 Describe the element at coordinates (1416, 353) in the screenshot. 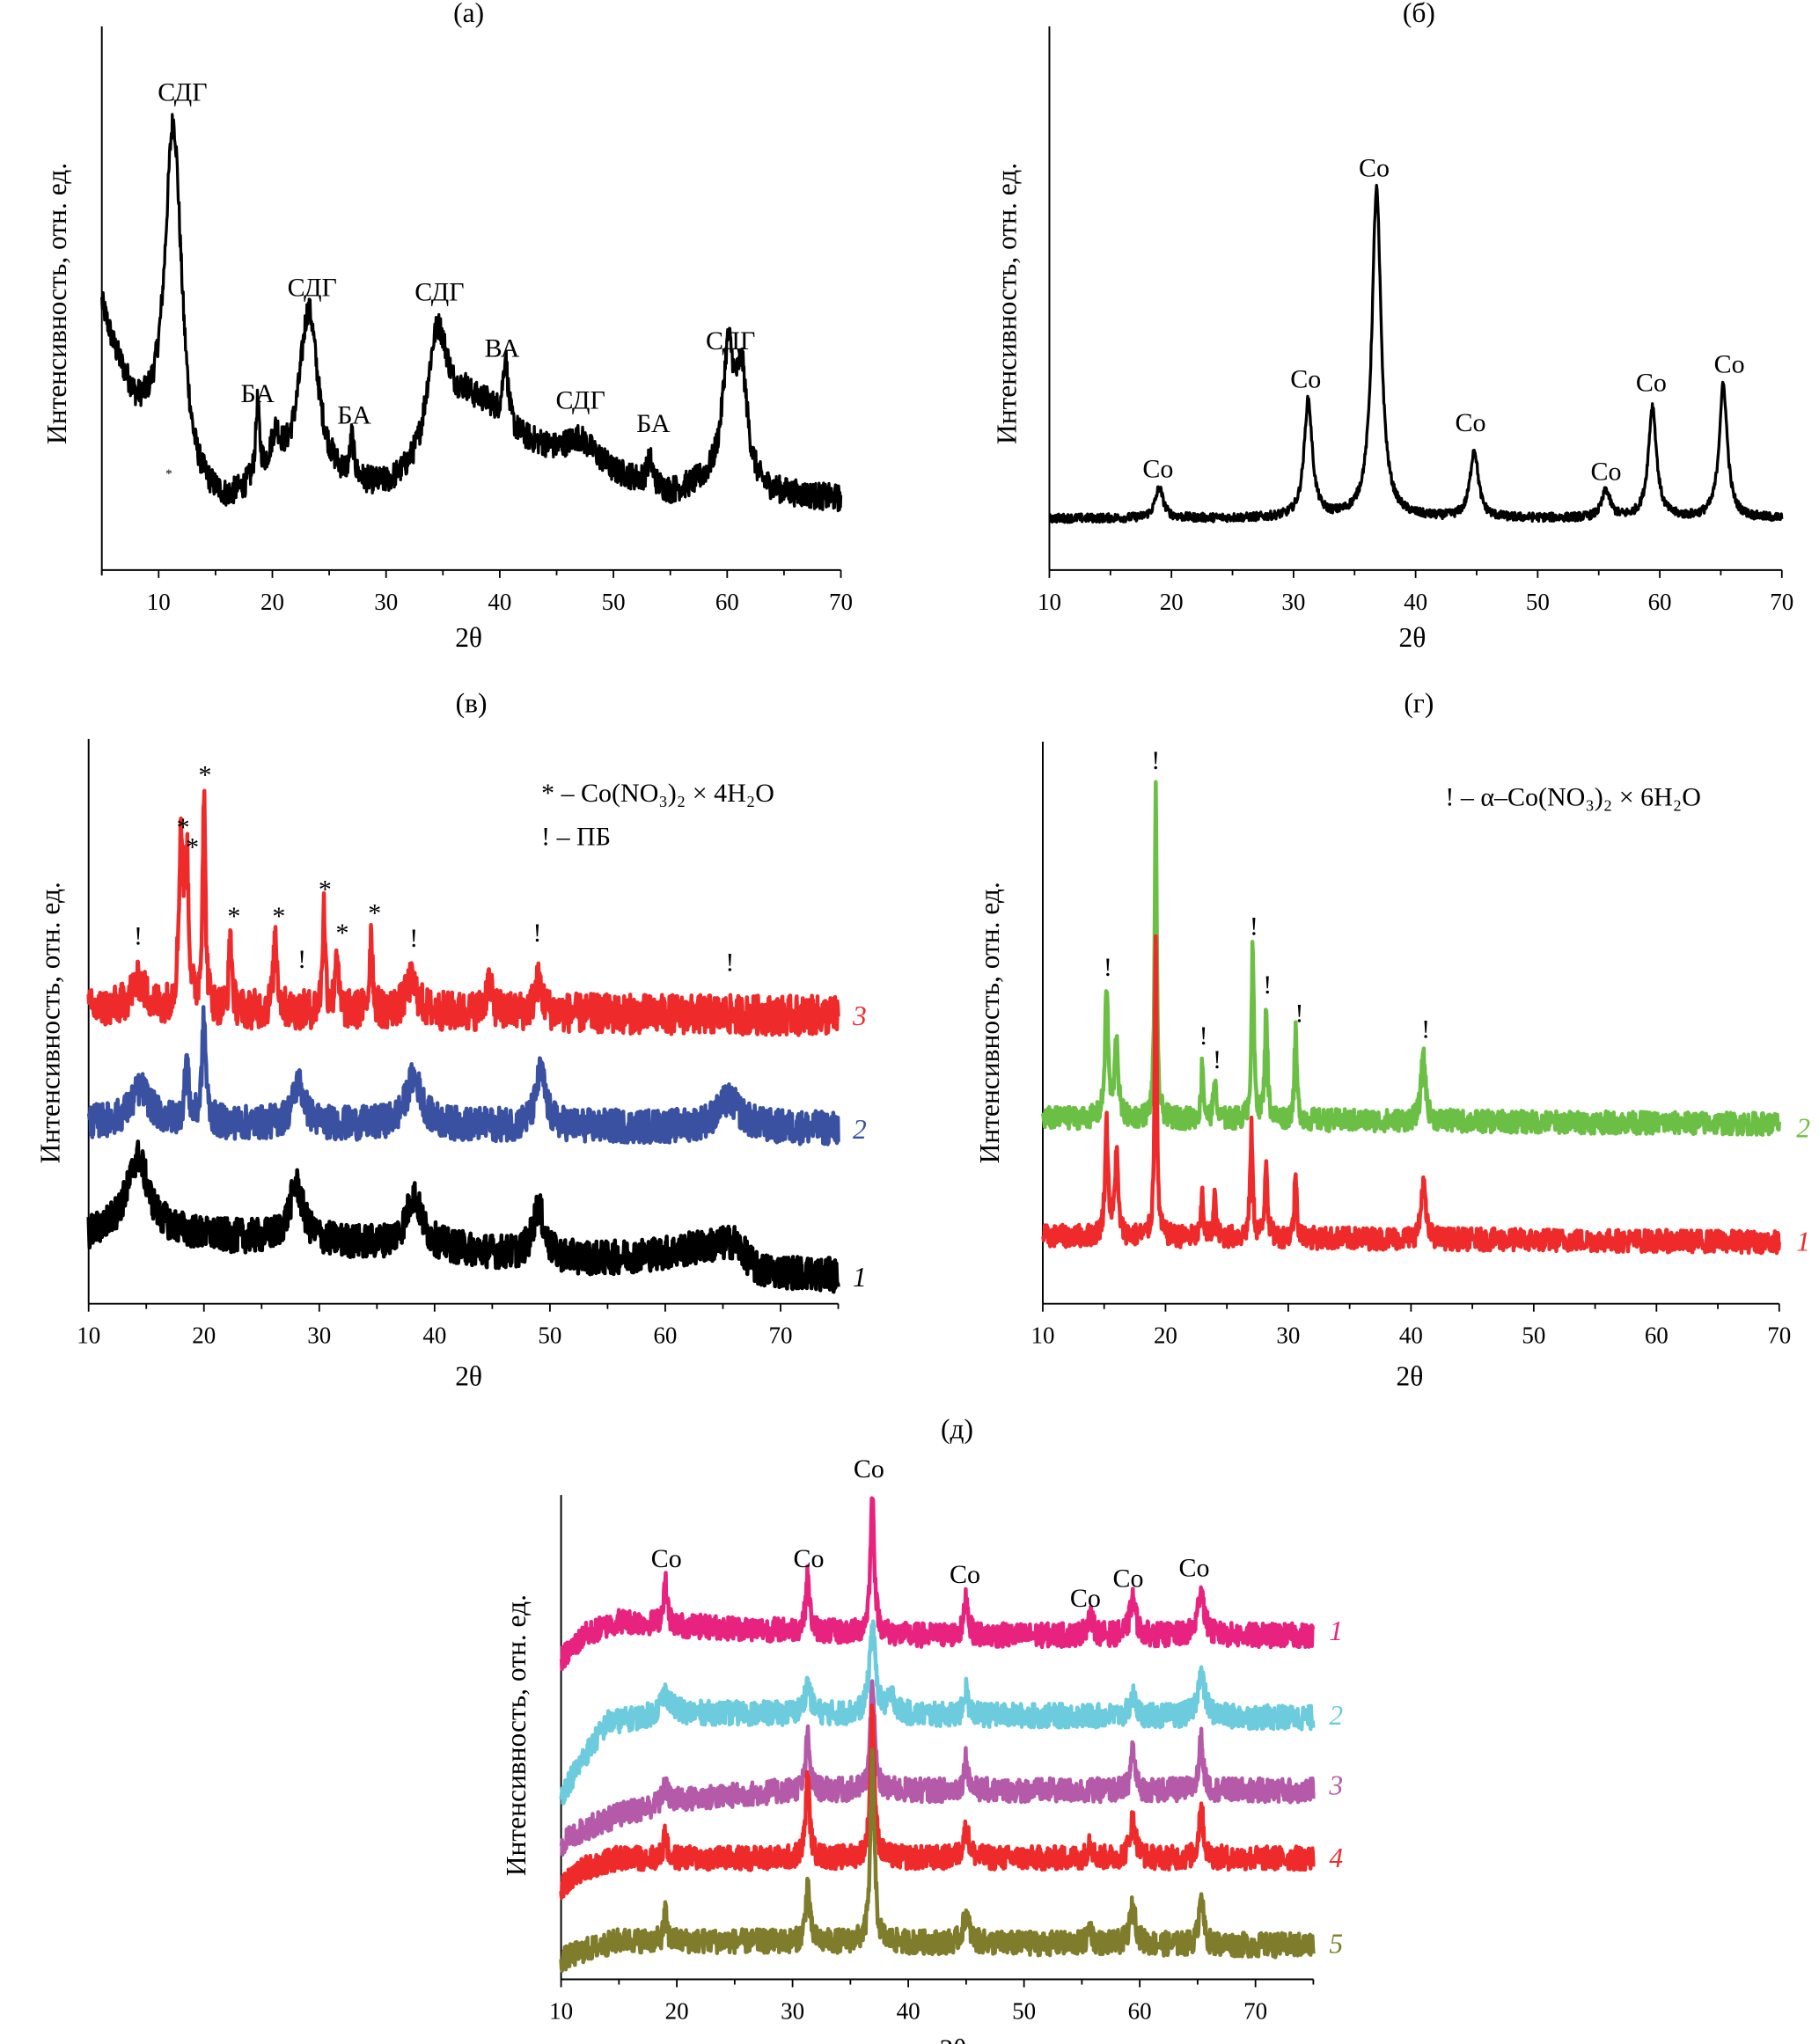

I see `series-line-b` at that location.